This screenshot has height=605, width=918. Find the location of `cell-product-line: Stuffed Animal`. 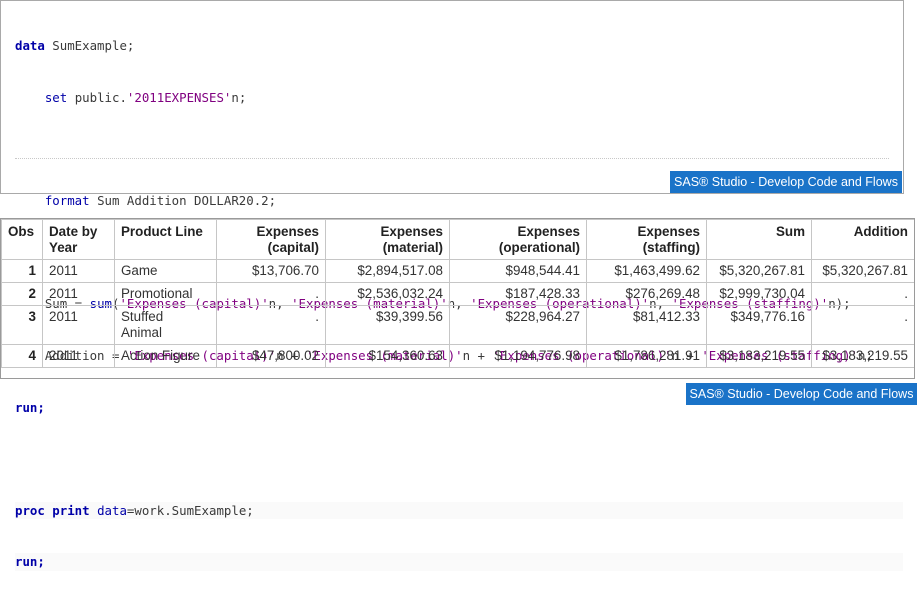

cell-product-line: Stuffed Animal is located at coordinates (165, 325).